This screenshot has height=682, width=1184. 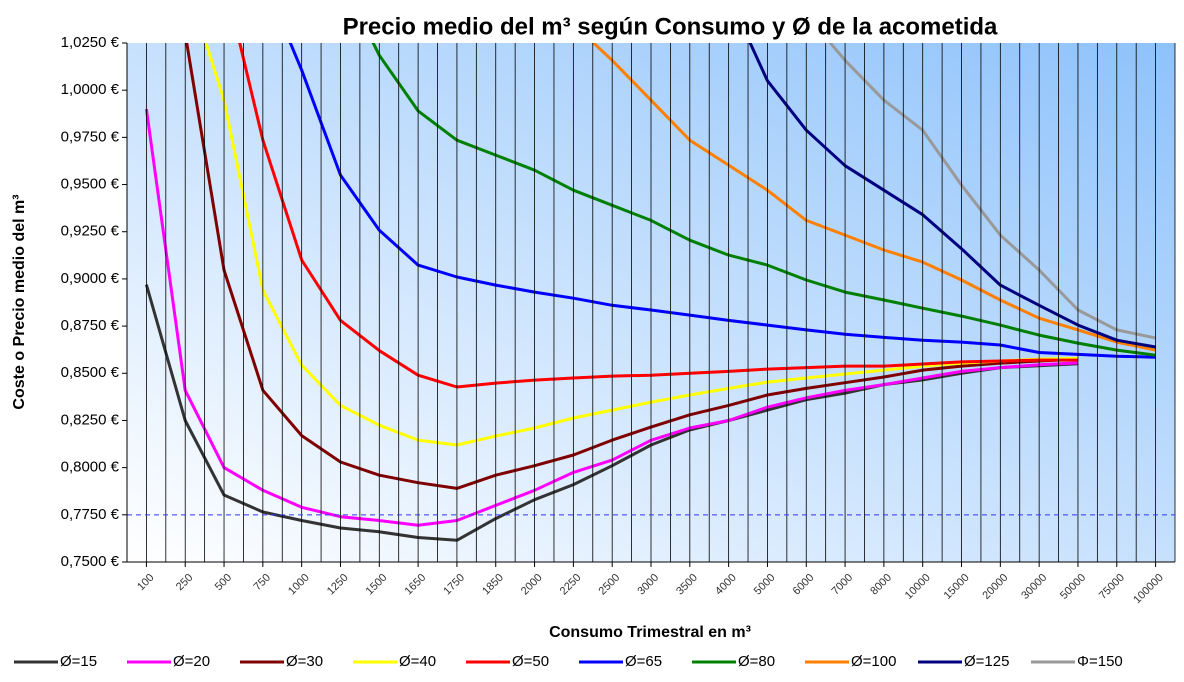 What do you see at coordinates (338, 585) in the screenshot?
I see `x-tick-label: 1250` at bounding box center [338, 585].